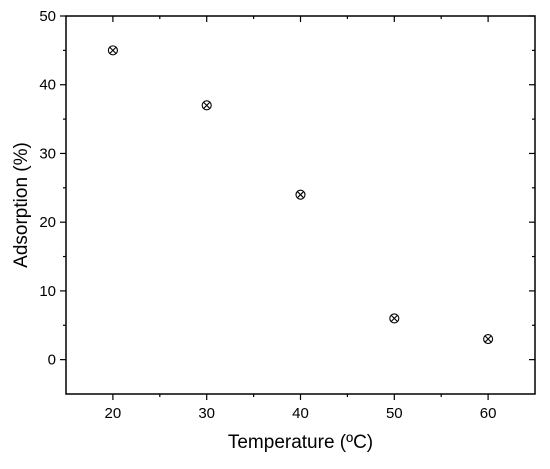 The width and height of the screenshot is (550, 469). Describe the element at coordinates (300, 413) in the screenshot. I see `x-tick-label: 40` at that location.